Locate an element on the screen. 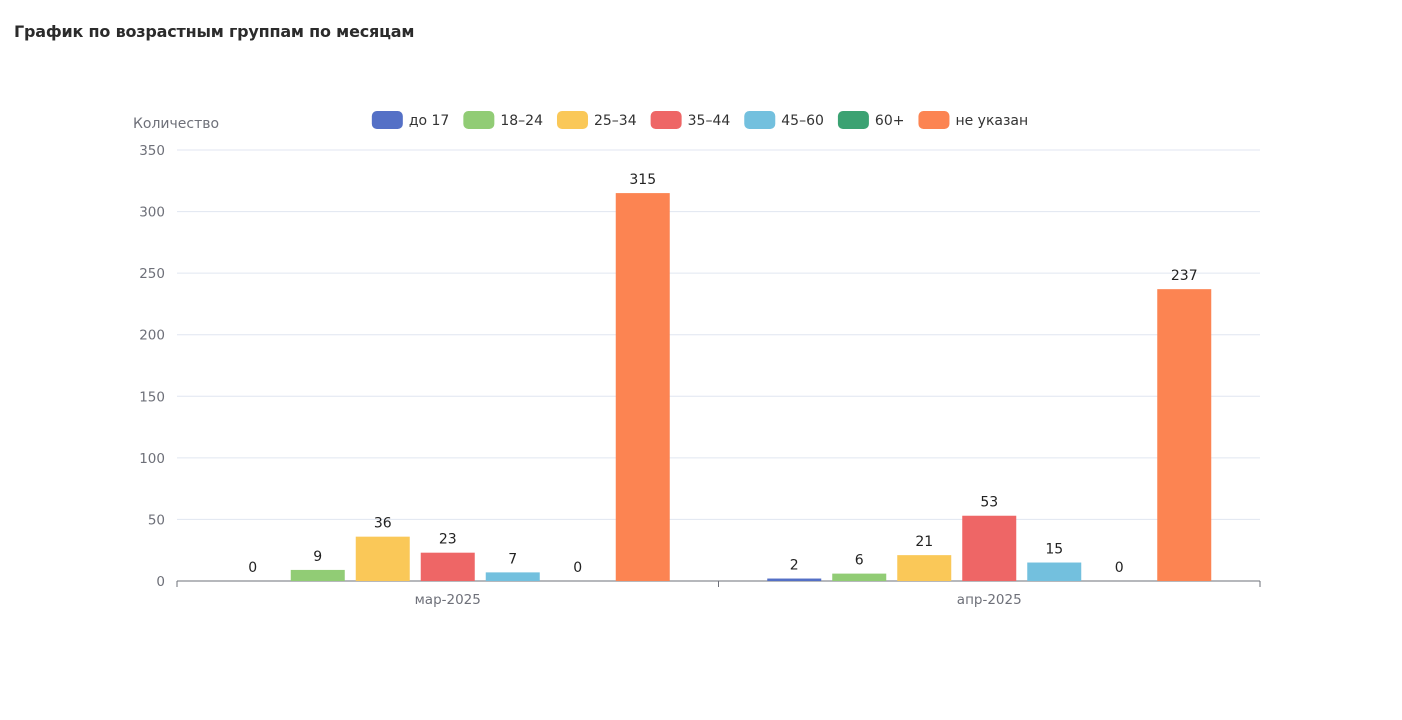 Image resolution: width=1402 pixels, height=720 pixels. legend-label: не указан is located at coordinates (991, 121).